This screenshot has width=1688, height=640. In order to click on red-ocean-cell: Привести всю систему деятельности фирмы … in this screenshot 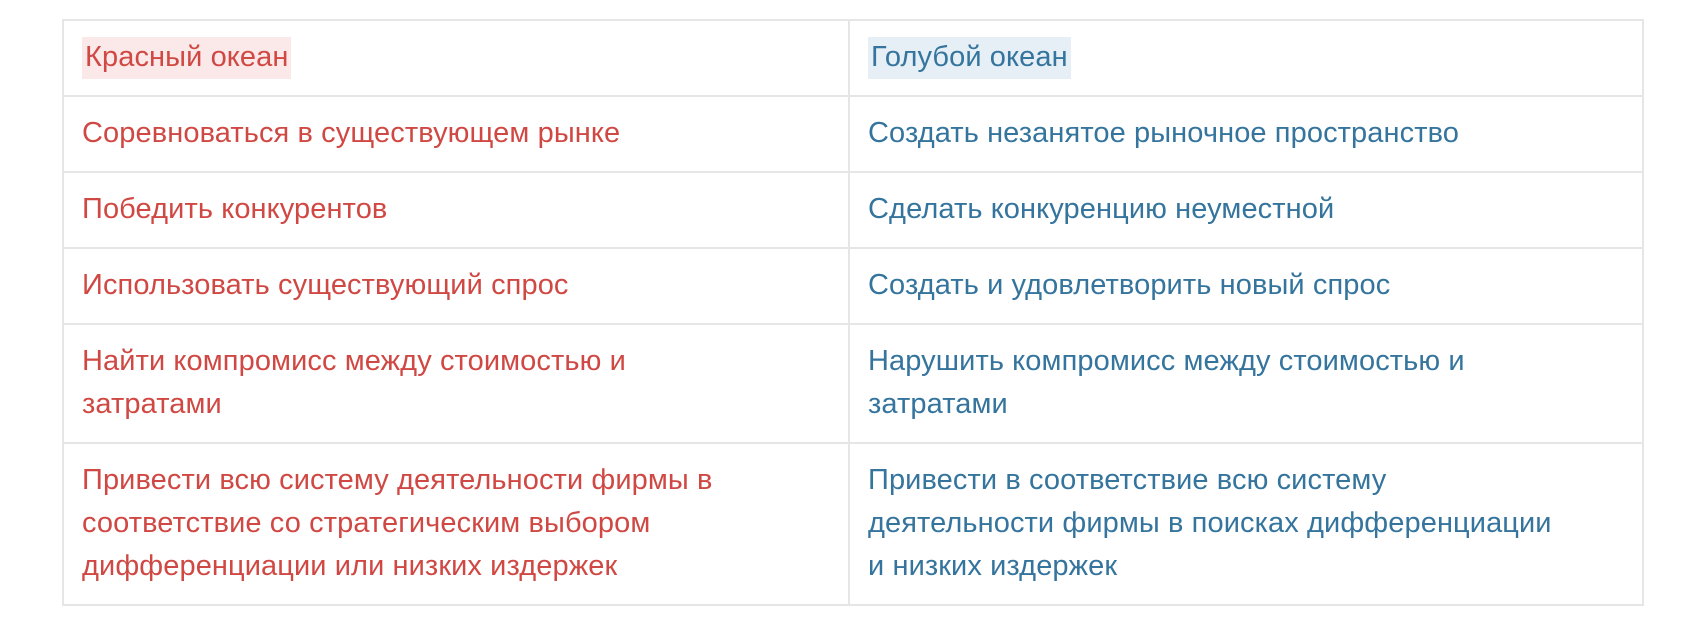, I will do `click(456, 524)`.